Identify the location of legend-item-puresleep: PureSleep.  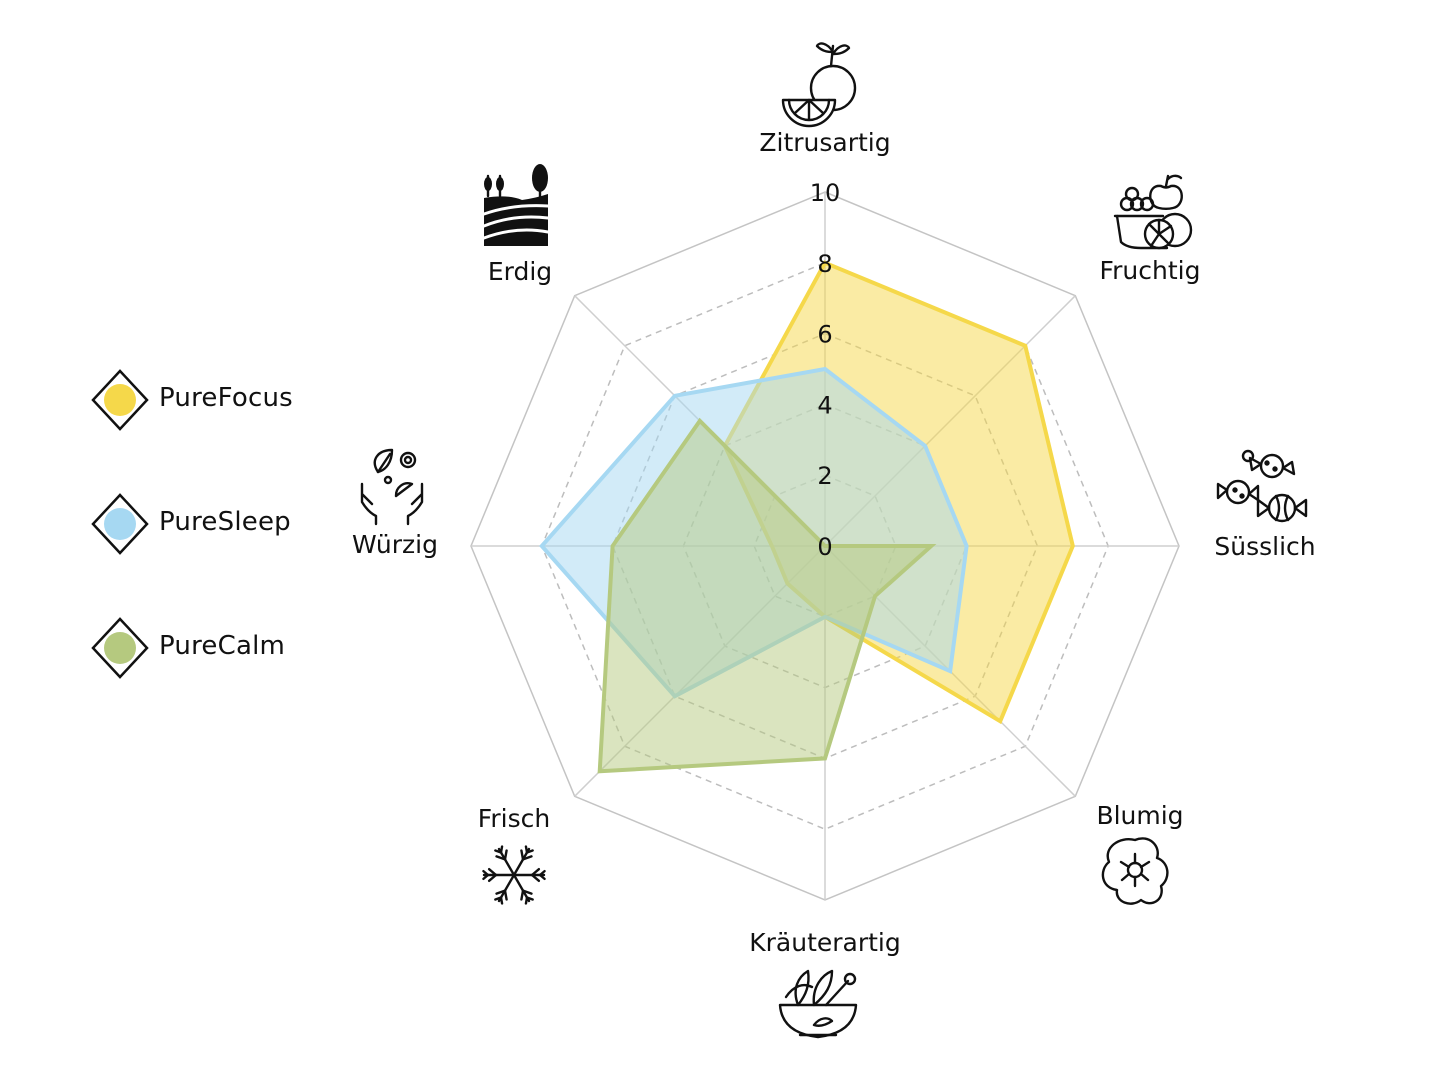
(240, 524).